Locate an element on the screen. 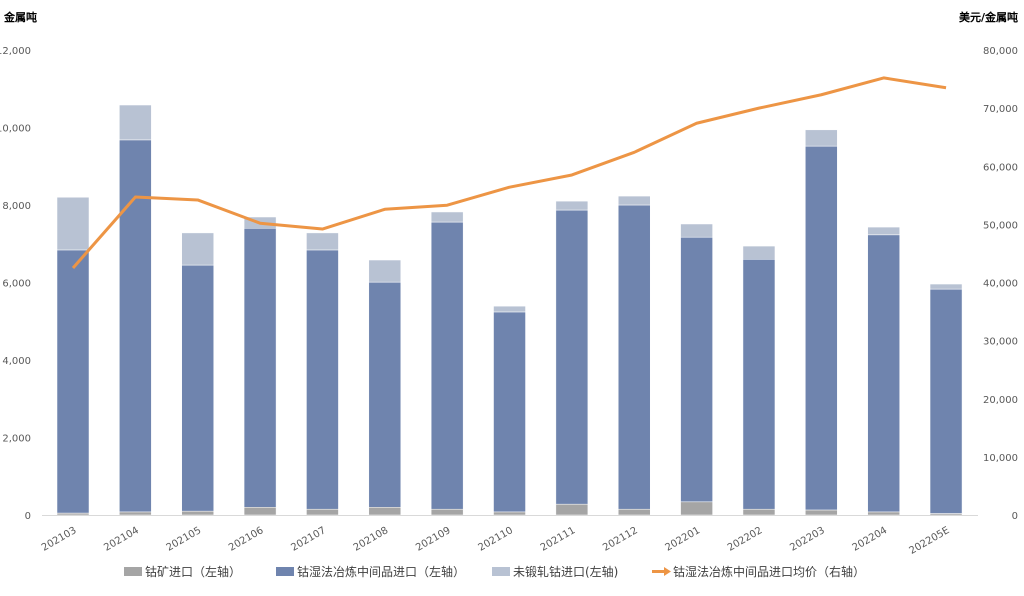 The width and height of the screenshot is (1024, 596). x-tick-label: 202205E is located at coordinates (930, 541).